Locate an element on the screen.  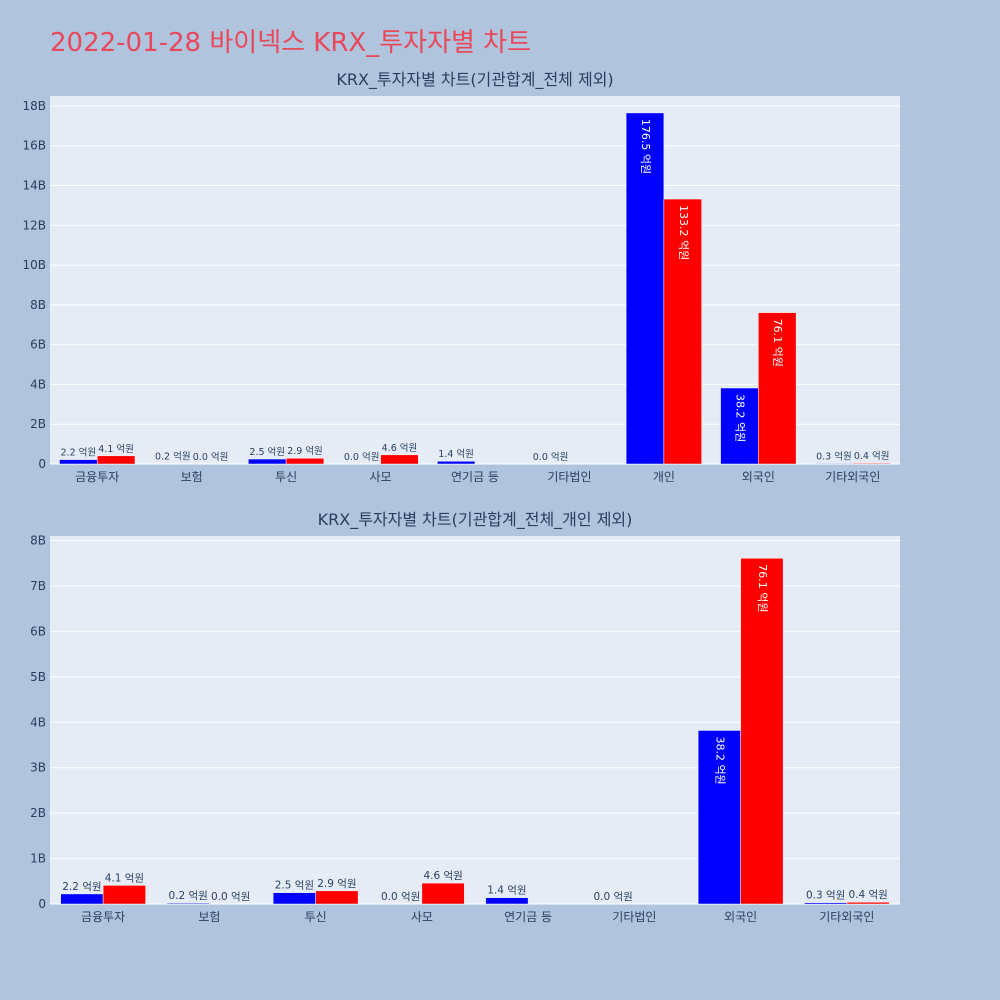
data-label: 176.5 억원 is located at coordinates (645, 146).